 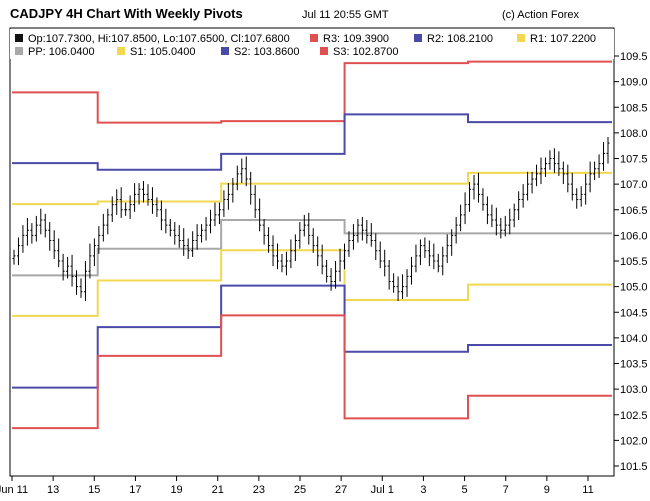 What do you see at coordinates (14, 490) in the screenshot?
I see `x-tick-label: Jun 11` at bounding box center [14, 490].